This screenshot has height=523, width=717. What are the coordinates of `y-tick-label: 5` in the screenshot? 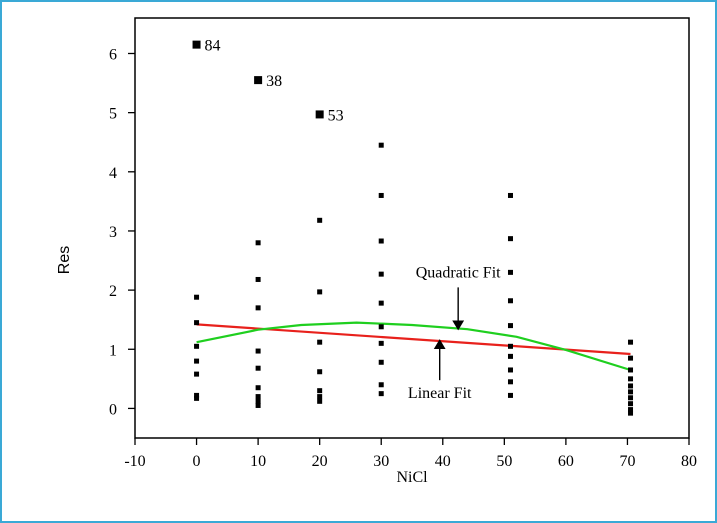 It's located at (113, 114).